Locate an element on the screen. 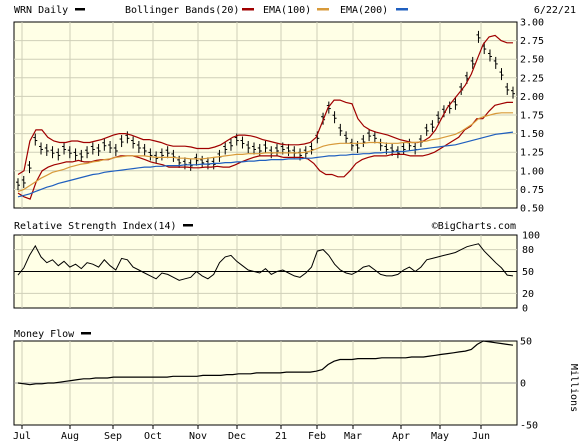  price-y-tick-label: 2.00 is located at coordinates (532, 97).